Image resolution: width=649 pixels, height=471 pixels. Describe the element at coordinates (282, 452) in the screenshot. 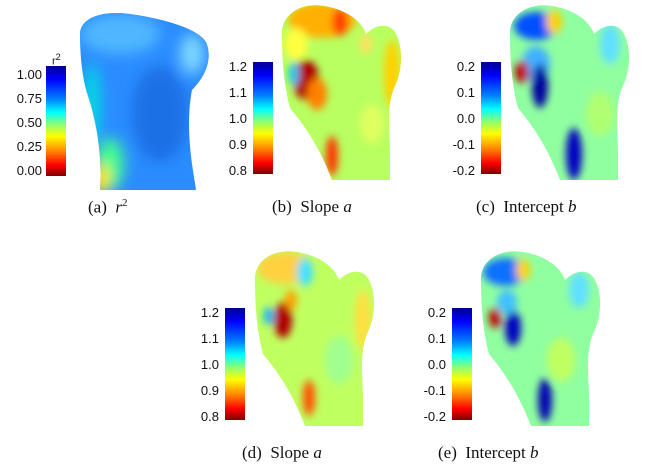

I see `caption-d: (d) Slope a` at that location.